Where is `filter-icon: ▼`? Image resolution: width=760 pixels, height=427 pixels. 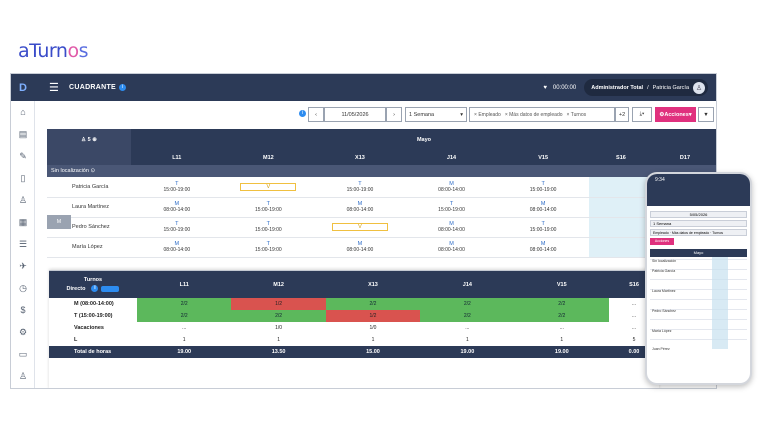 filter-icon: ▼ is located at coordinates (706, 114).